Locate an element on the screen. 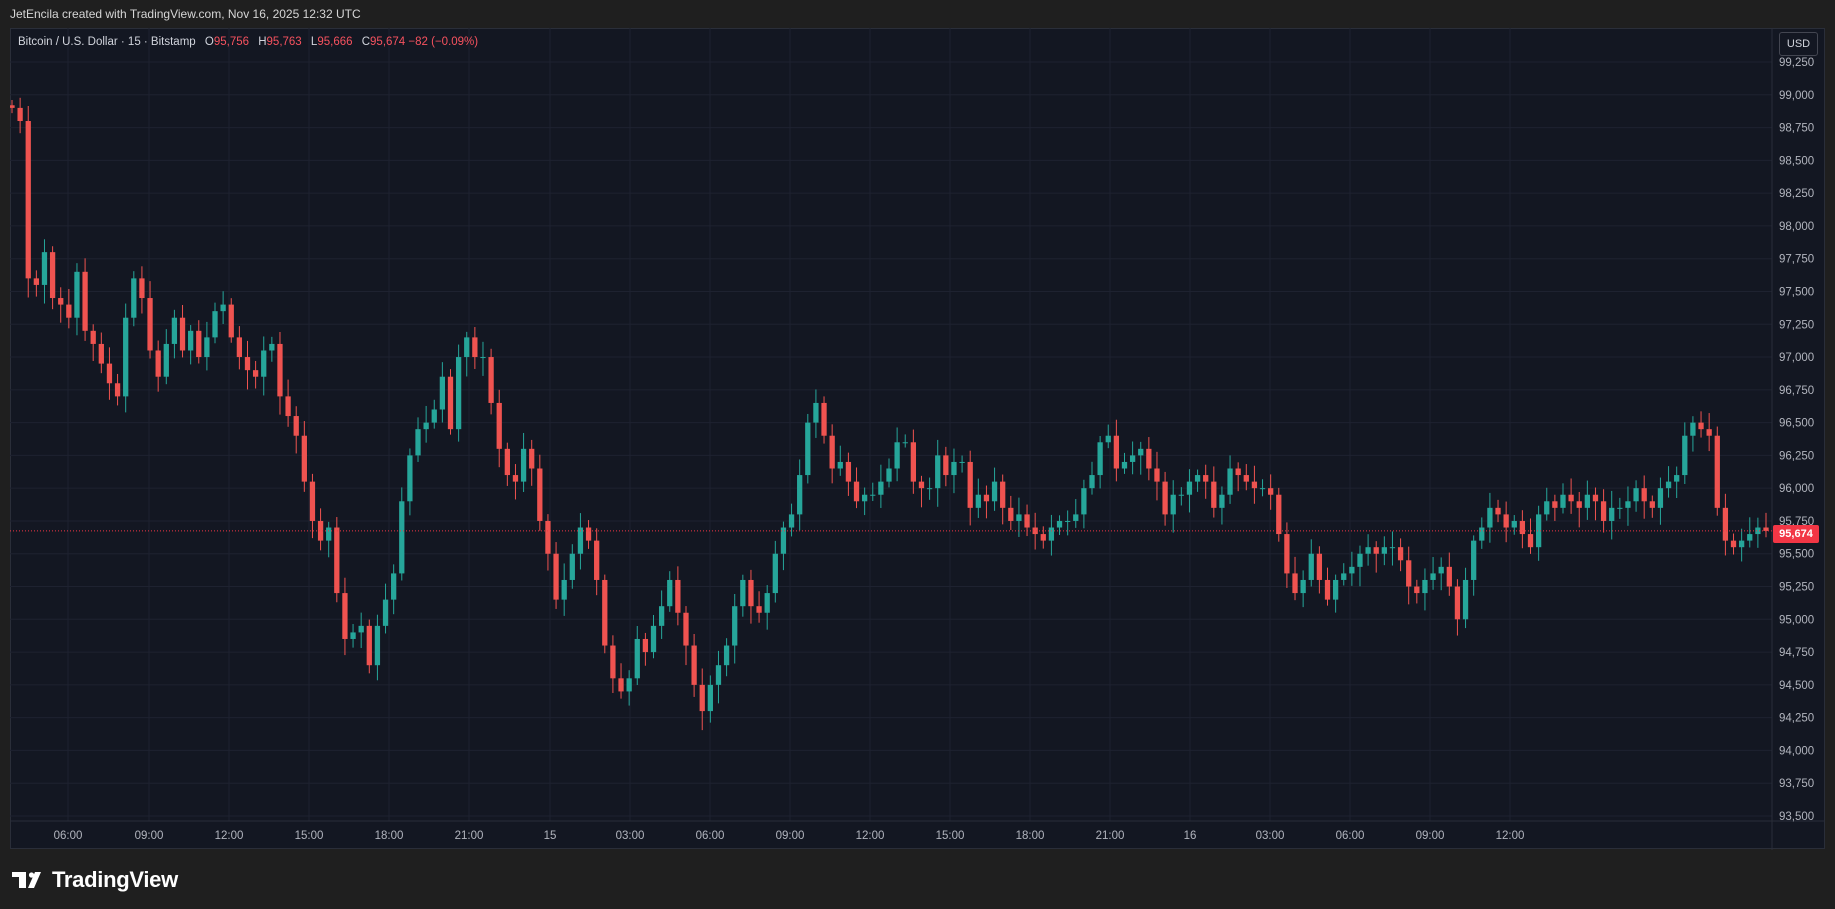  high-value: 95,763 is located at coordinates (284, 42).